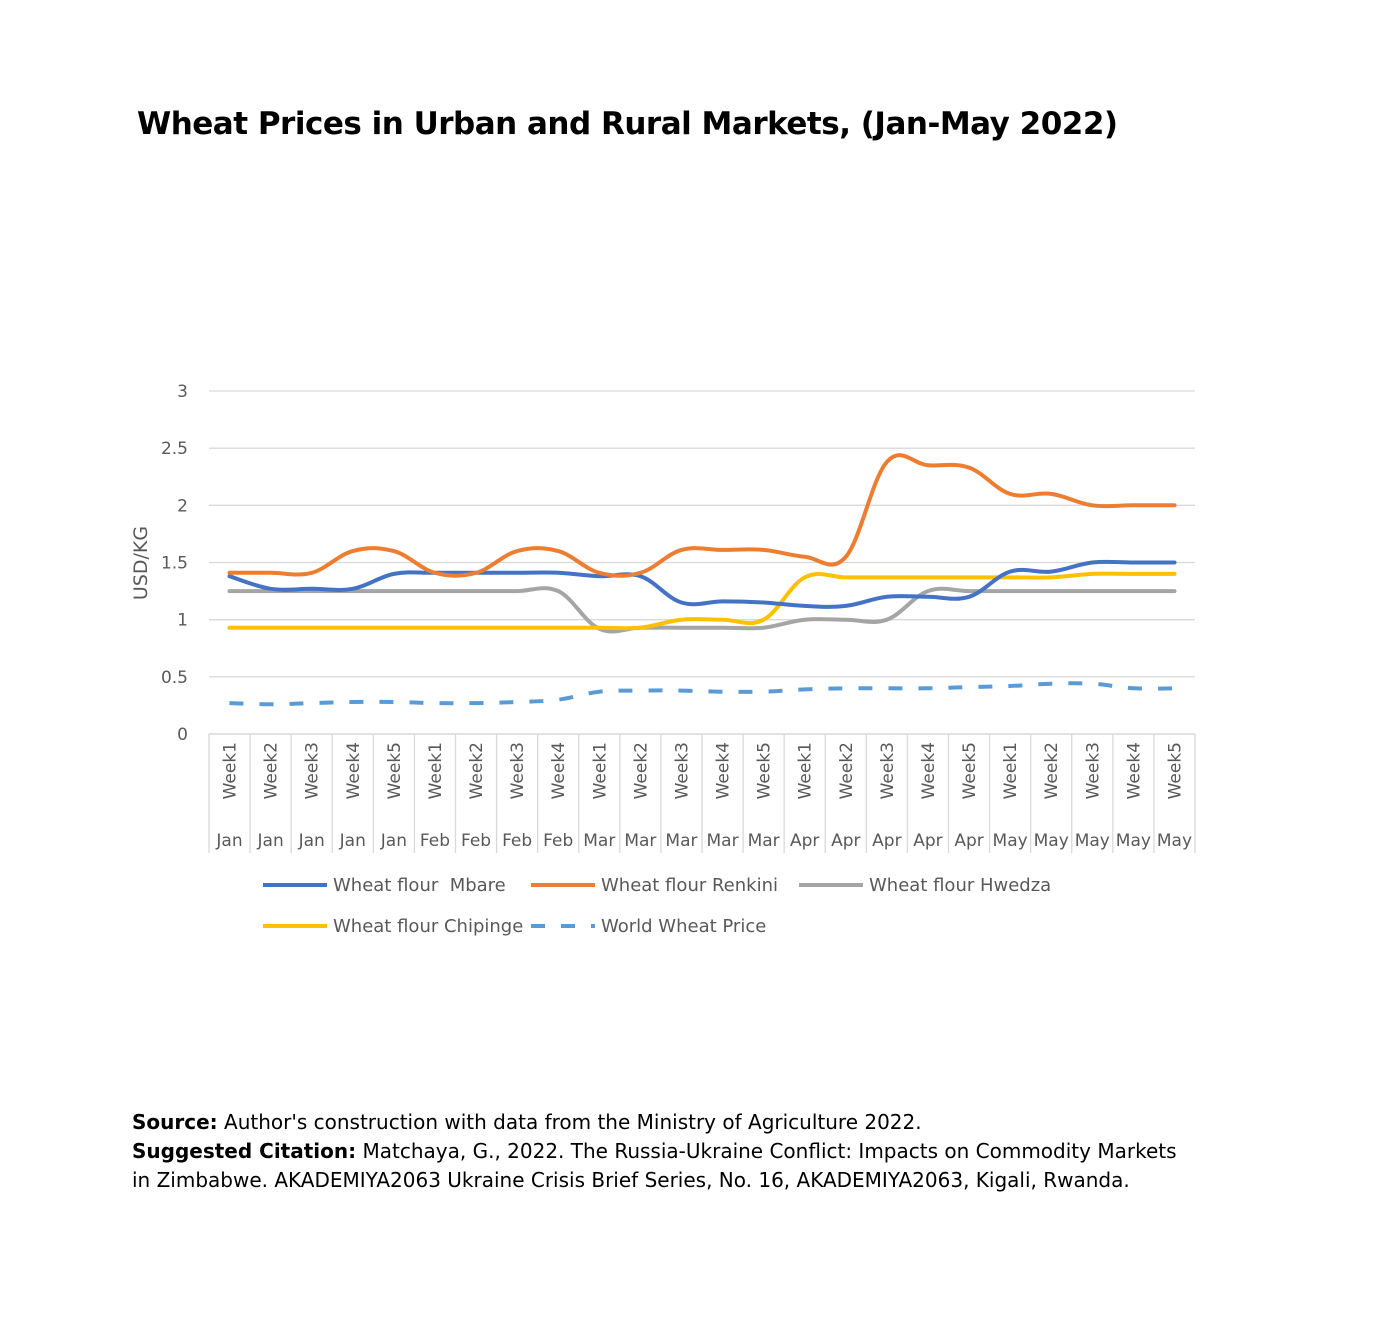 This screenshot has width=1388, height=1320. What do you see at coordinates (174, 678) in the screenshot?
I see `y-tick-label: 0.5` at bounding box center [174, 678].